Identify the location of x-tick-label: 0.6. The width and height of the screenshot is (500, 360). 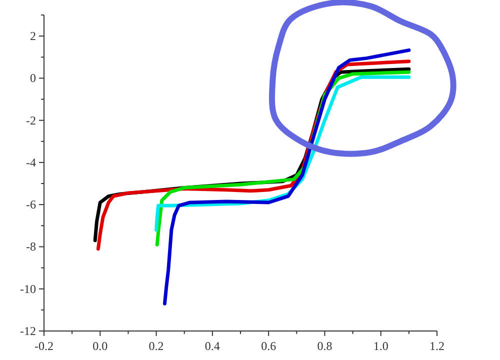
(268, 346).